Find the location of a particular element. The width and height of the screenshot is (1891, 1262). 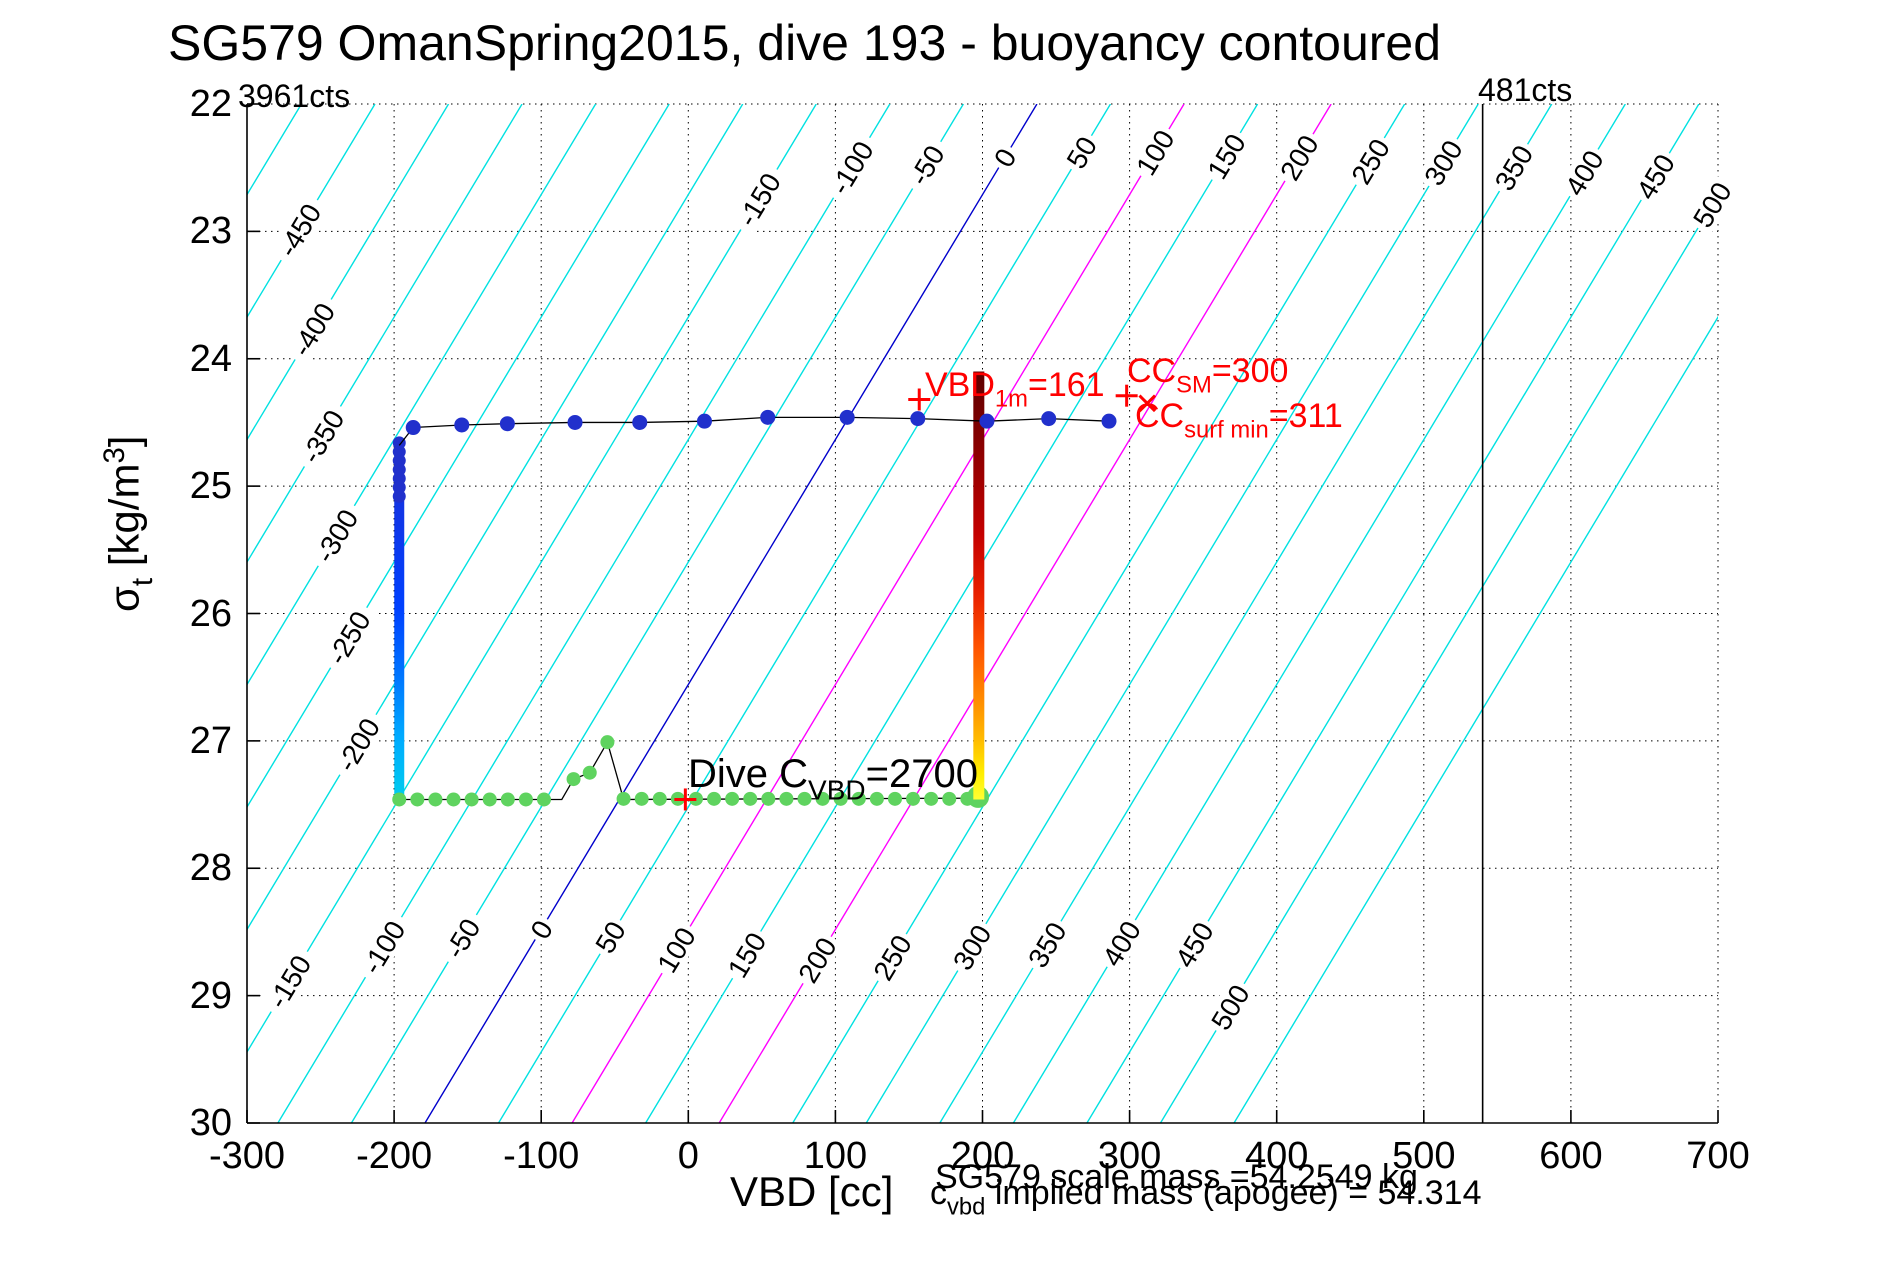

y-tick-label: 26 is located at coordinates (210, 613).